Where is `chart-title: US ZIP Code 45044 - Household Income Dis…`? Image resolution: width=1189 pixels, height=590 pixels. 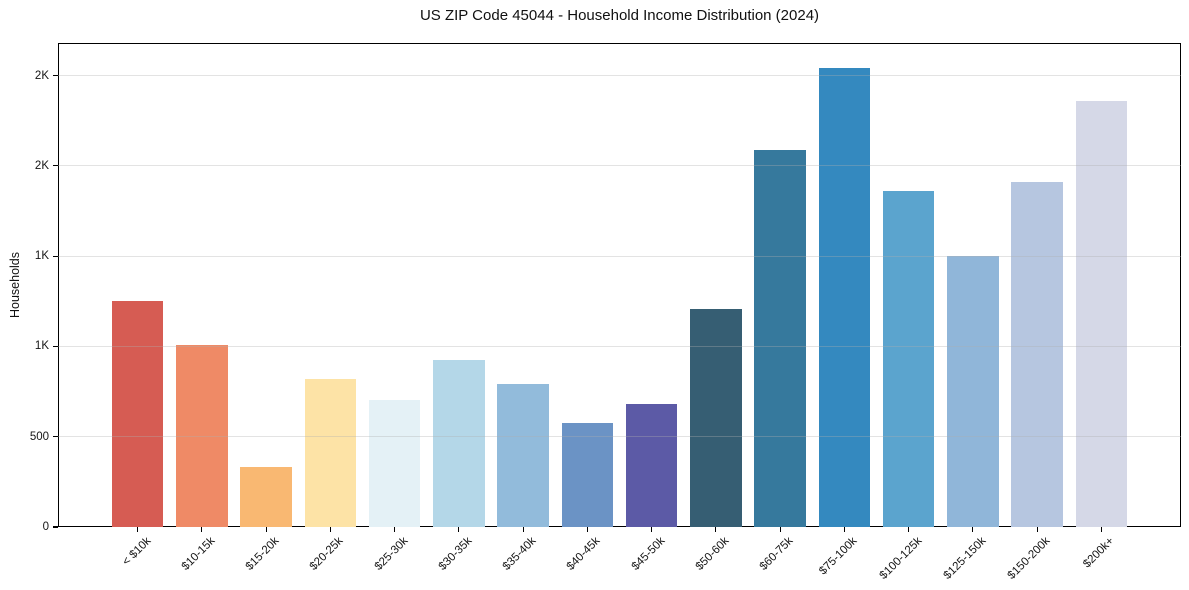 chart-title: US ZIP Code 45044 - Household Income Dis… is located at coordinates (619, 15).